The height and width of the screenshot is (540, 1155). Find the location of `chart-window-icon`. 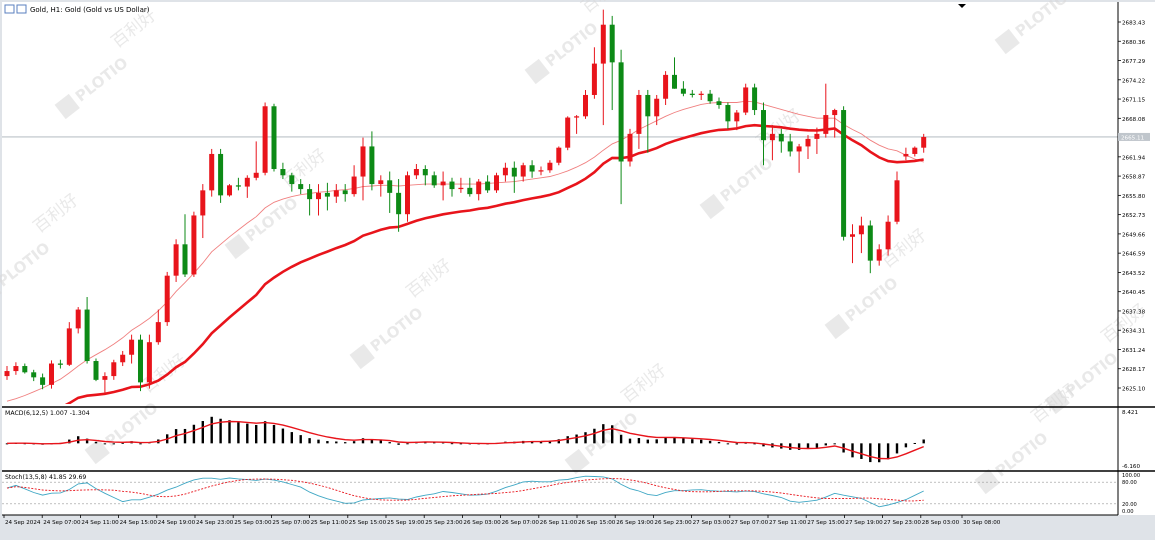

chart-window-icon is located at coordinates (21, 9).